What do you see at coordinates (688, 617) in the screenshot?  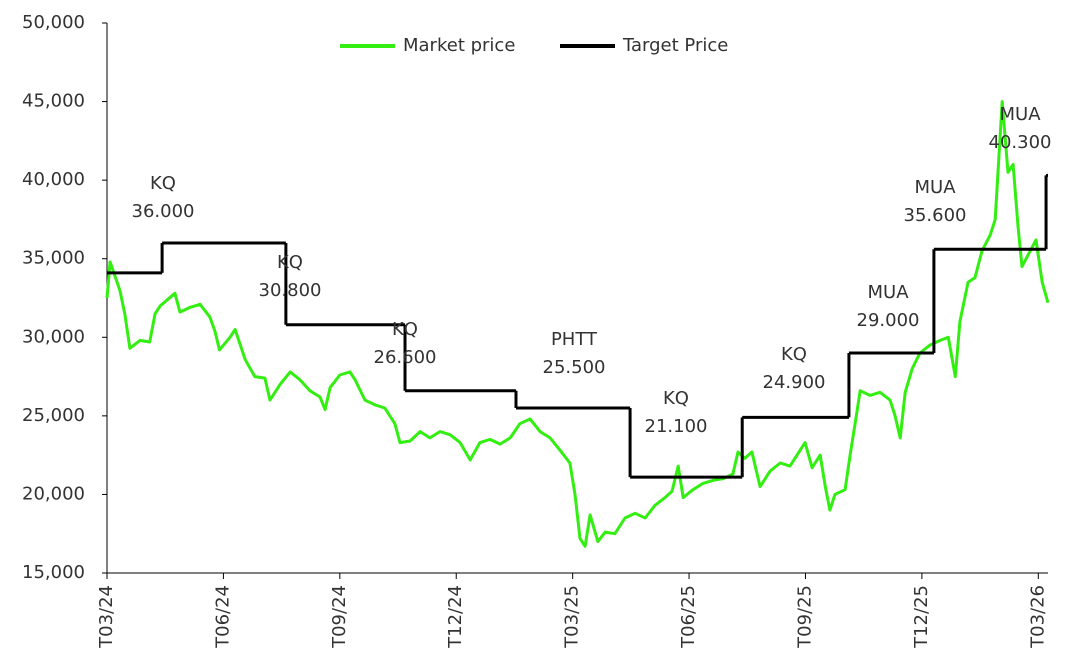 I see `x-tick-label: T06/25` at bounding box center [688, 617].